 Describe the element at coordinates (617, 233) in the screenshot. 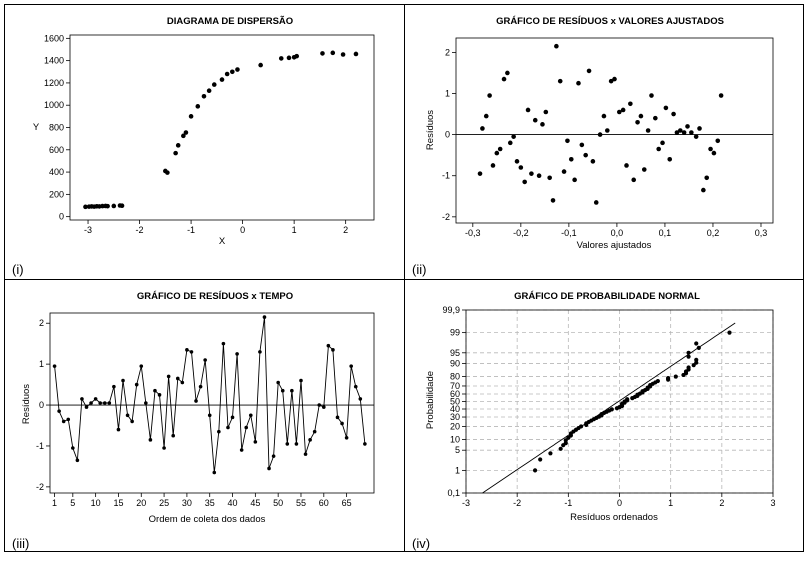

I see `x-tick-label: 0,0` at that location.